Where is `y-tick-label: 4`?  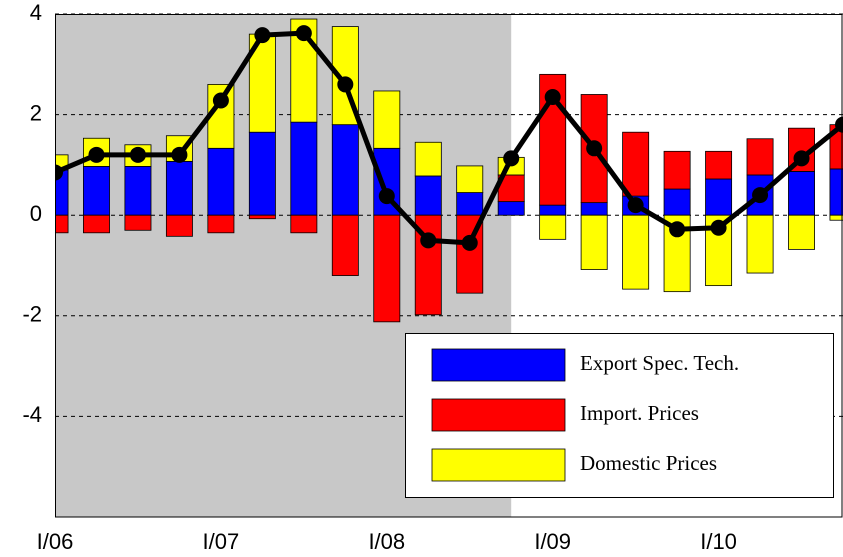
y-tick-label: 4 is located at coordinates (36, 12).